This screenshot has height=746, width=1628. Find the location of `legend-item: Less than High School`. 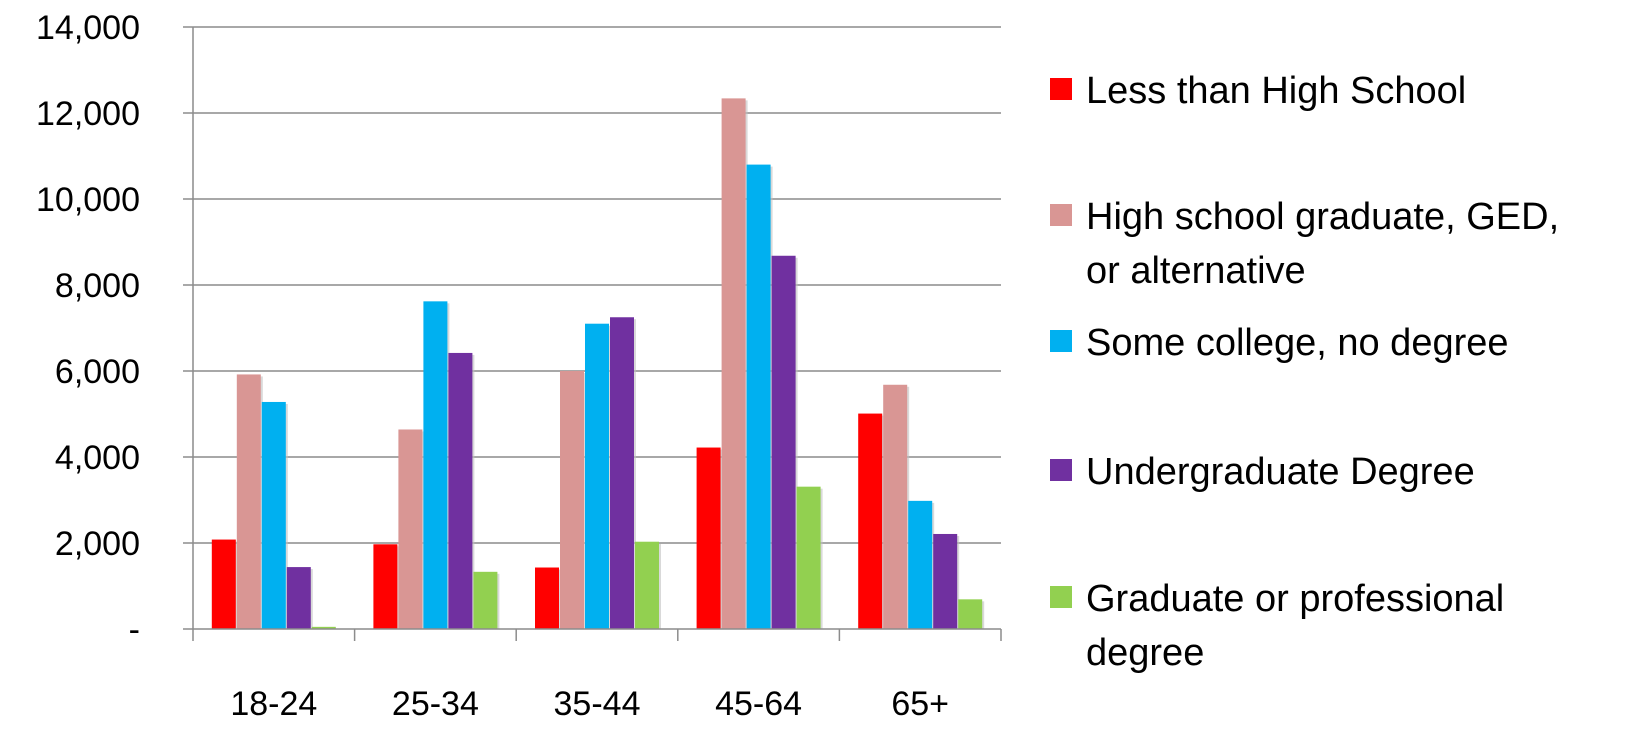

legend-item: Less than High School is located at coordinates (1318, 91).